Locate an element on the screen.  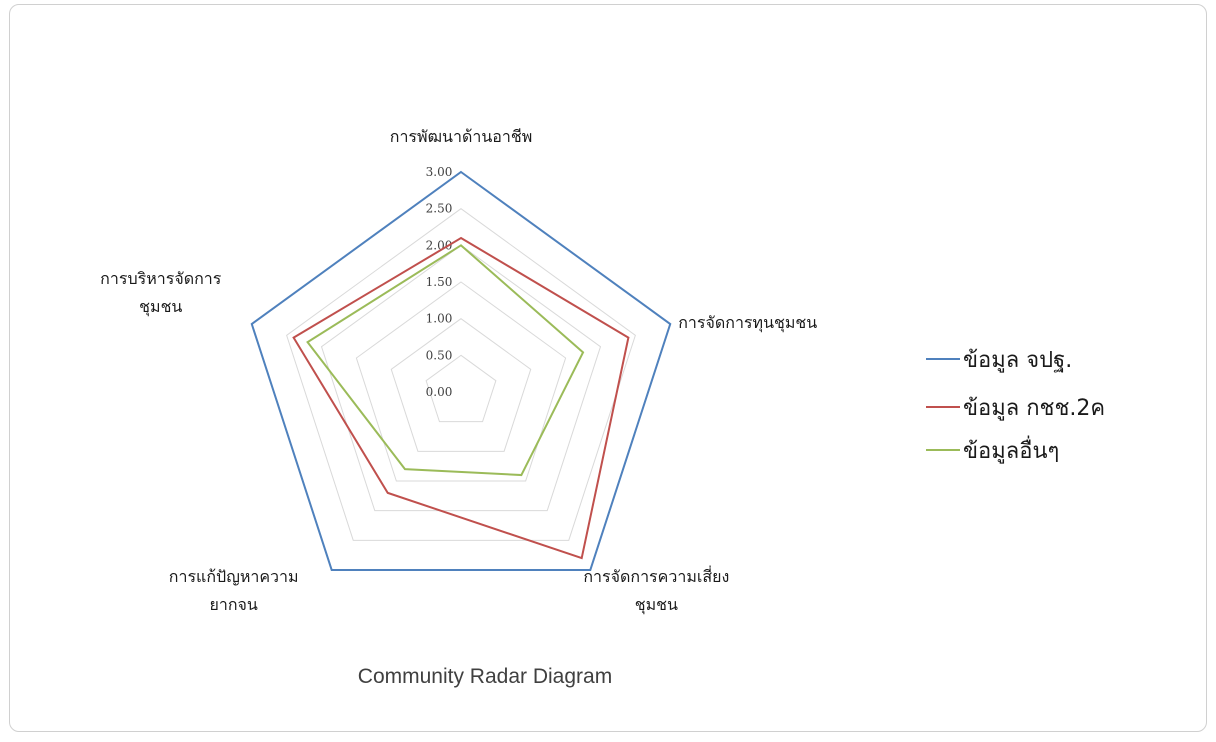
tick-label: 1.50 is located at coordinates (439, 282).